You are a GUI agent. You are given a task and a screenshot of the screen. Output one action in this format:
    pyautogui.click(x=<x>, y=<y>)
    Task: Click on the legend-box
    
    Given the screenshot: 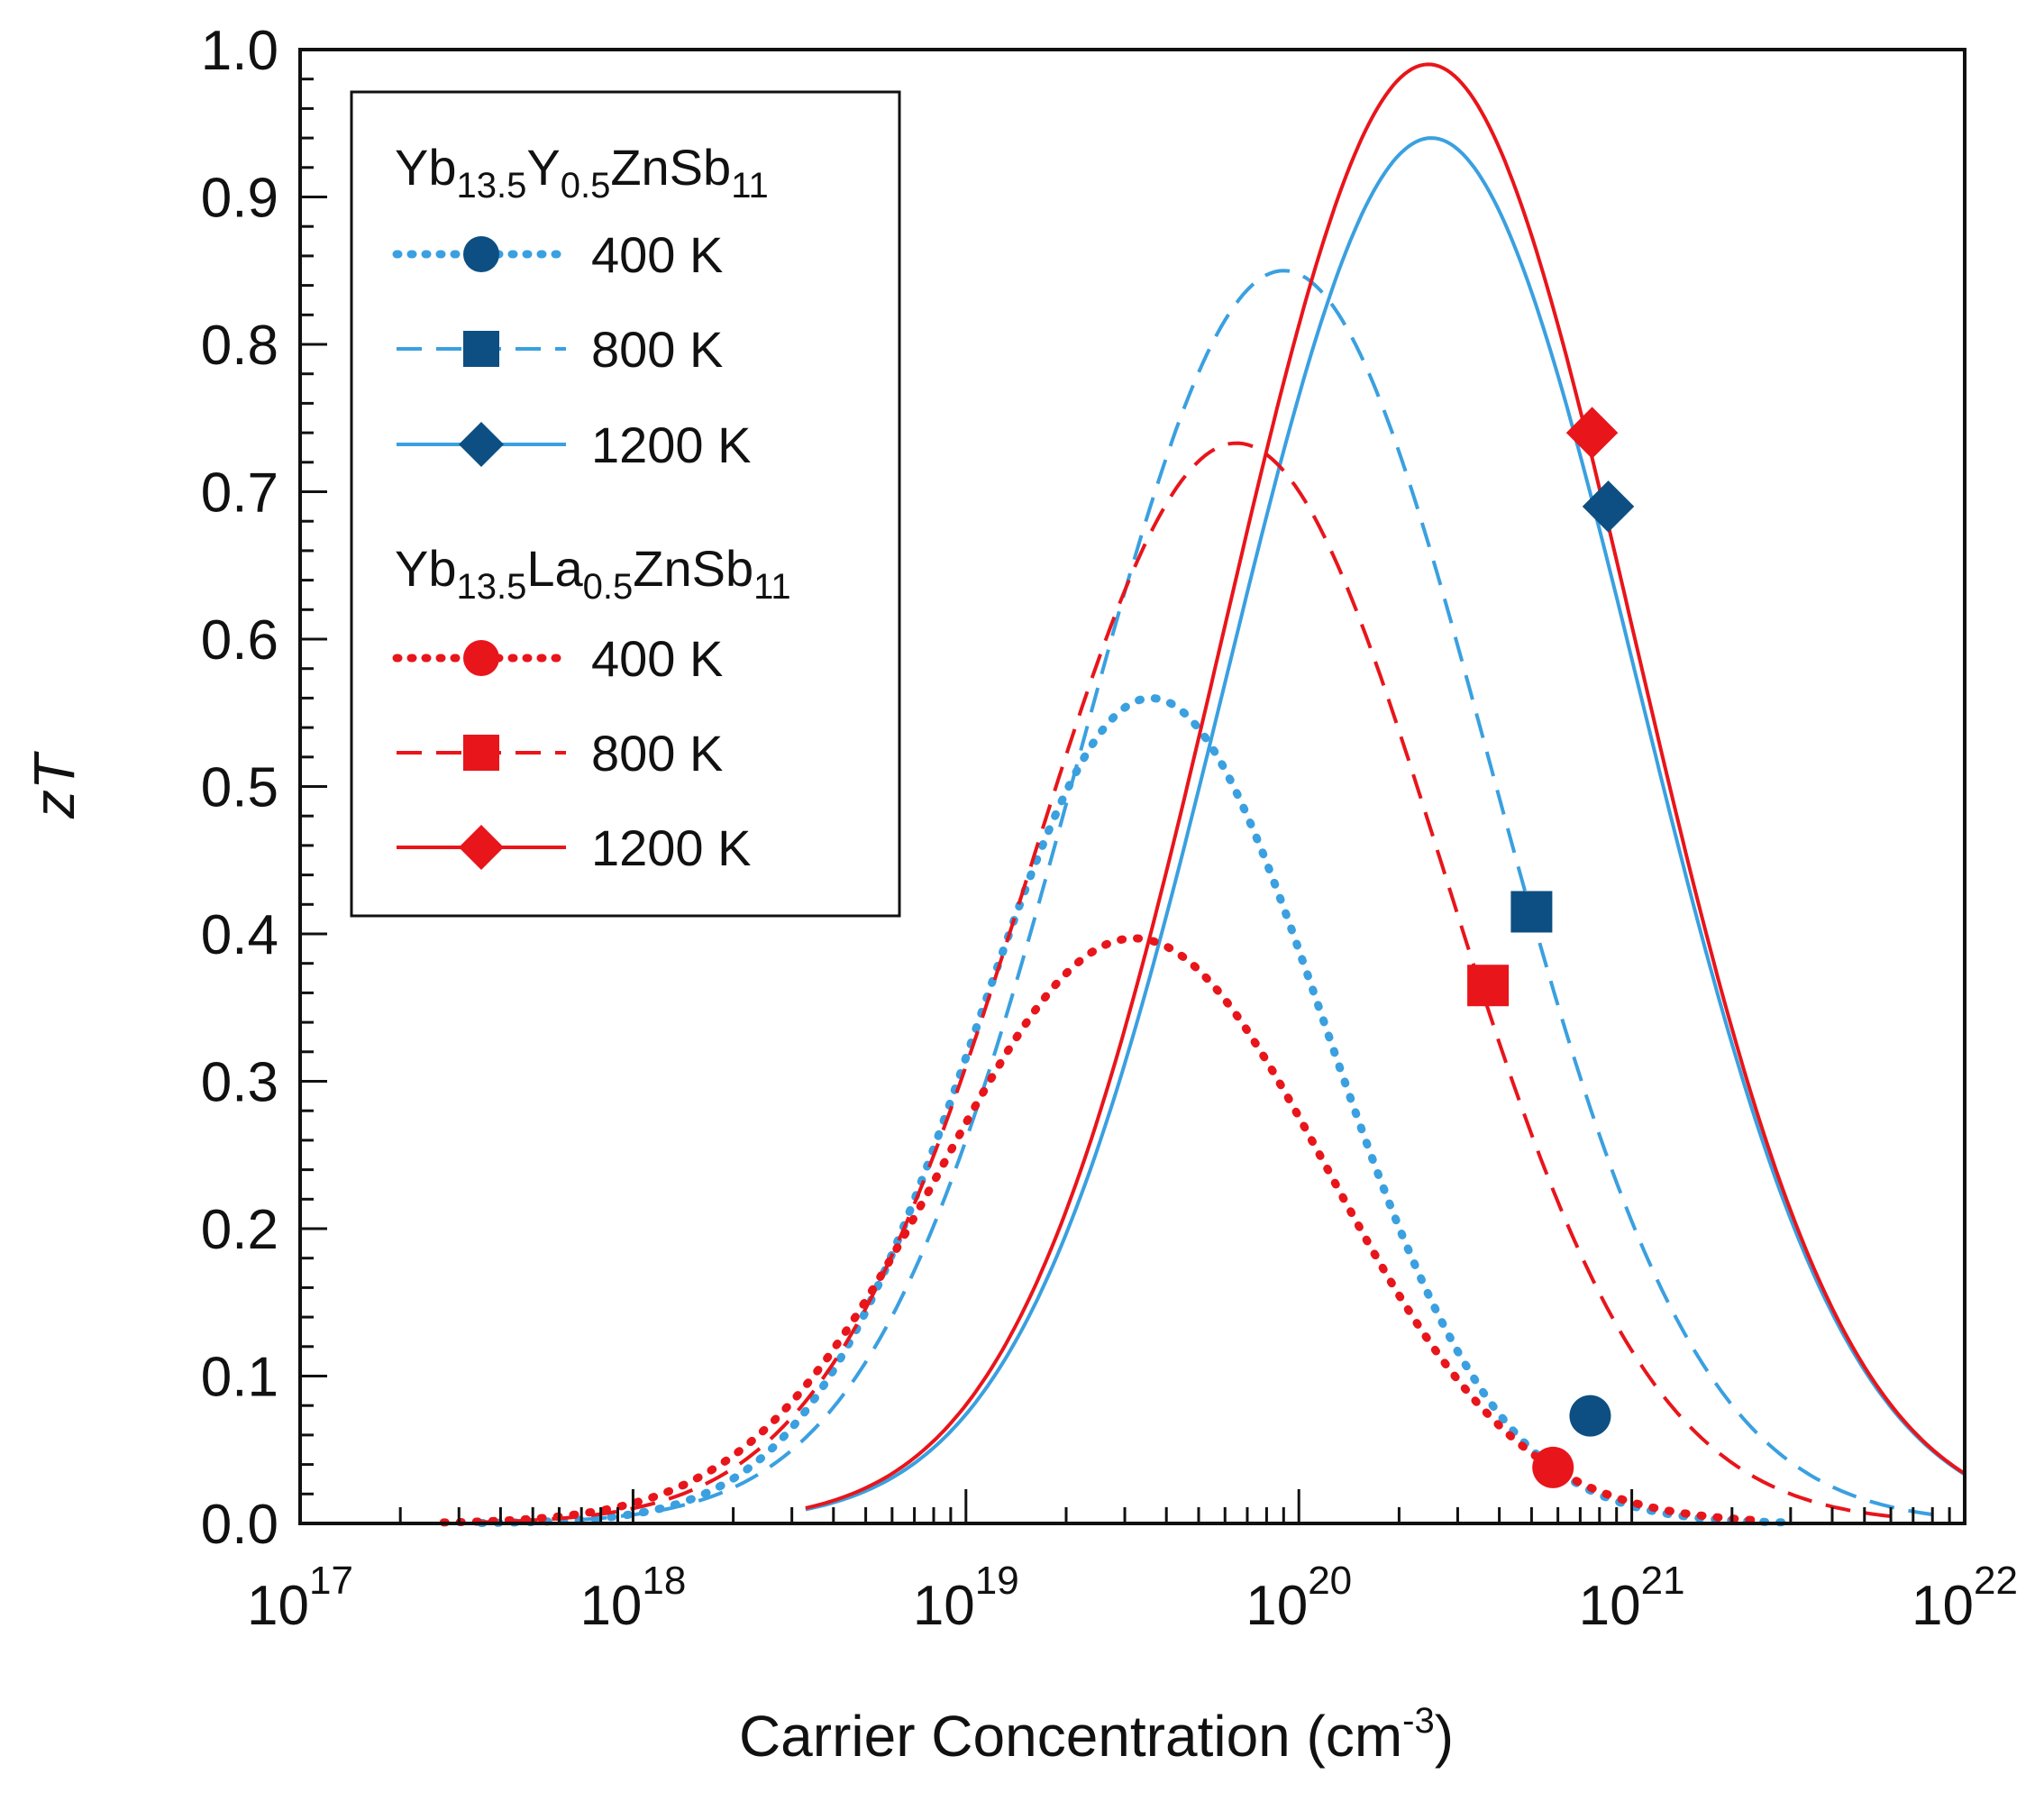 What is the action you would take?
    pyautogui.click(x=625, y=504)
    